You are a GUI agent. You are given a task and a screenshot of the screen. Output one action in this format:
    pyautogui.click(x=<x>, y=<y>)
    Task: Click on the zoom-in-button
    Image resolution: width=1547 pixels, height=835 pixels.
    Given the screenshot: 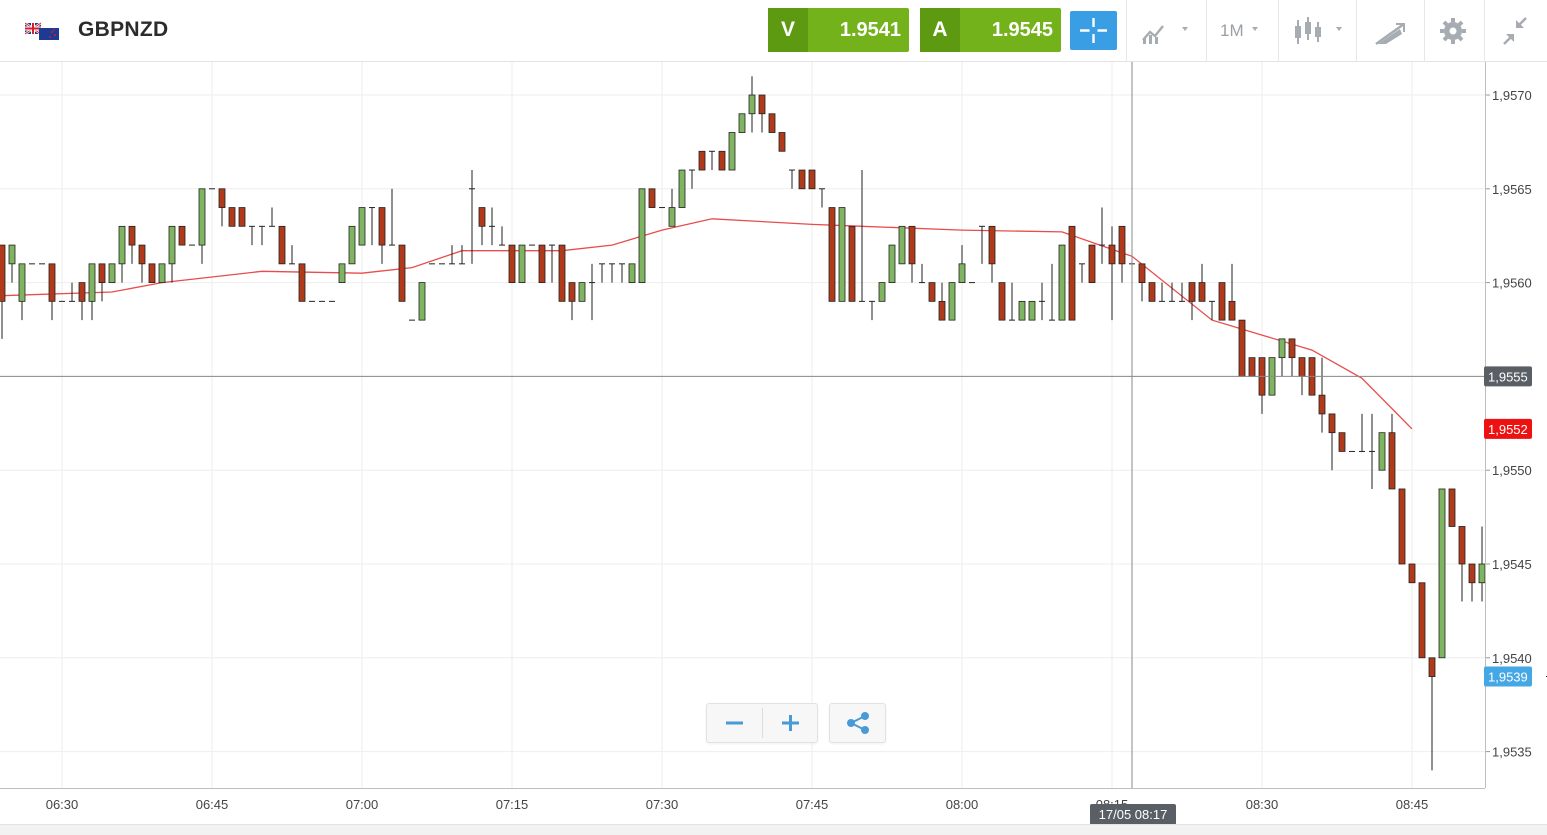 What is the action you would take?
    pyautogui.click(x=790, y=723)
    